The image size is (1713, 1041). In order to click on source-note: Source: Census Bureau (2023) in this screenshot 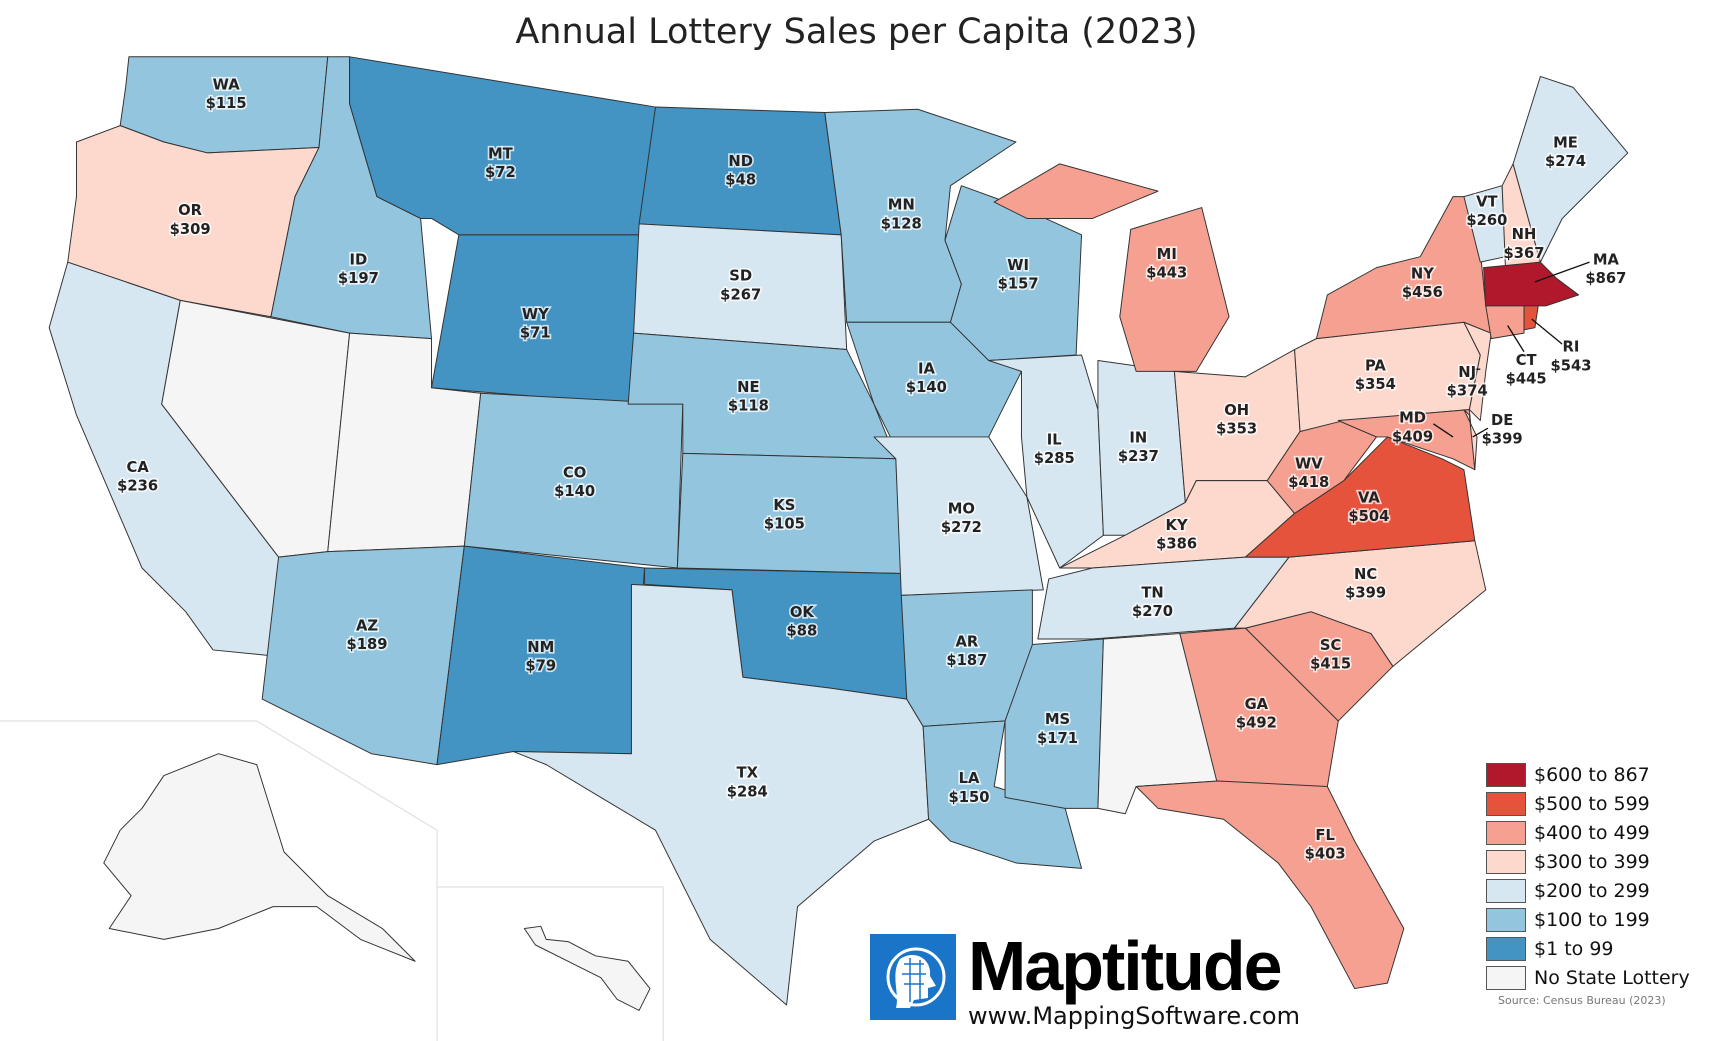, I will do `click(1582, 1000)`.